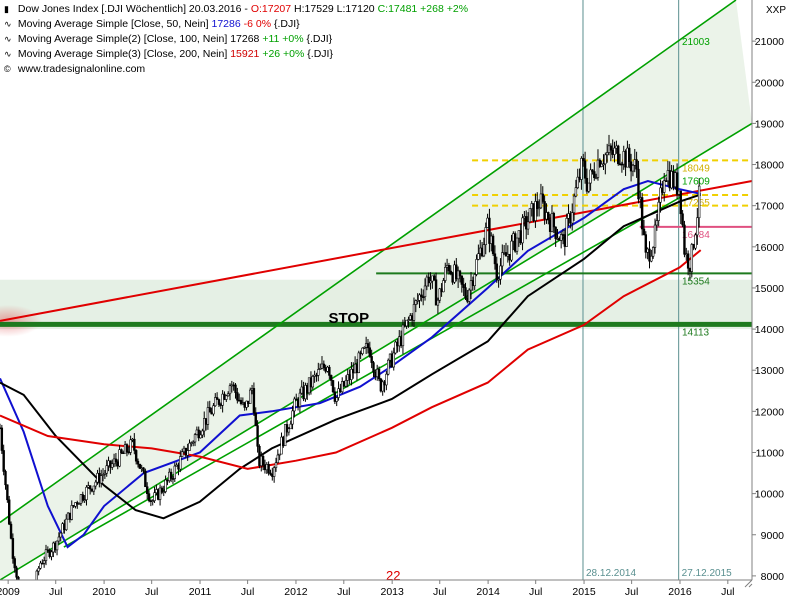 The height and width of the screenshot is (605, 800). What do you see at coordinates (8, 24) in the screenshot?
I see `wave-icon: ∿` at bounding box center [8, 24].